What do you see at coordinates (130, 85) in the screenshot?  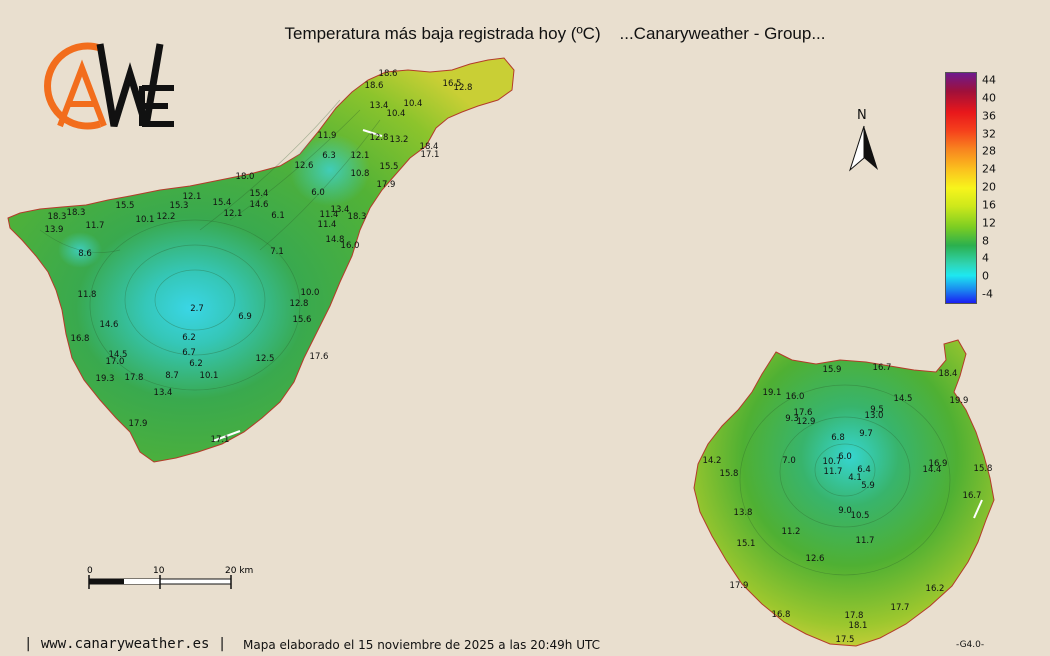 I see `logo-w-letter` at bounding box center [130, 85].